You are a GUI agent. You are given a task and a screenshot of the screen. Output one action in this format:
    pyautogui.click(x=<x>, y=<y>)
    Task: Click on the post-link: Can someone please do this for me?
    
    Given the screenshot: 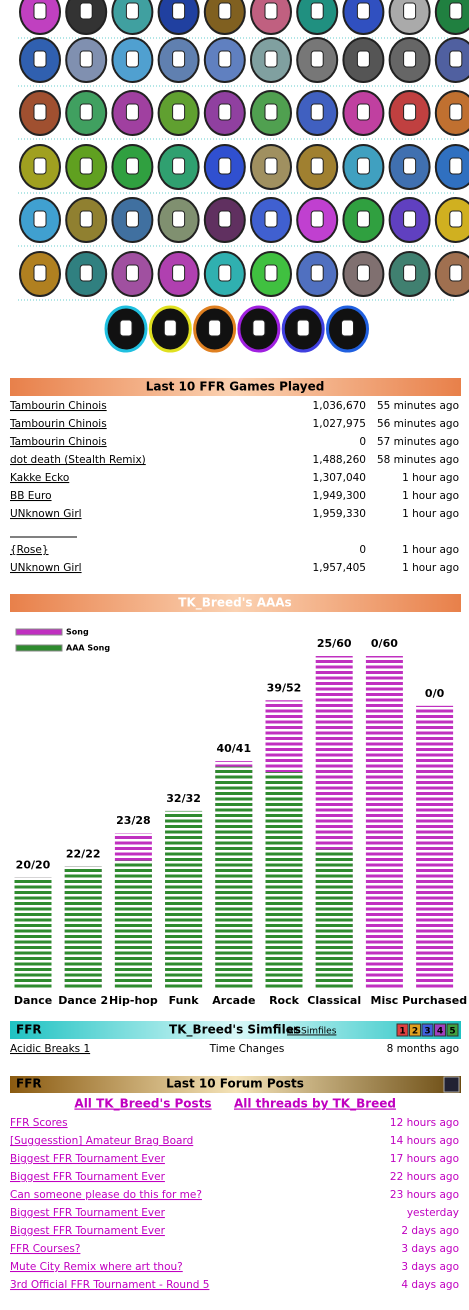 What is the action you would take?
    pyautogui.click(x=106, y=1195)
    